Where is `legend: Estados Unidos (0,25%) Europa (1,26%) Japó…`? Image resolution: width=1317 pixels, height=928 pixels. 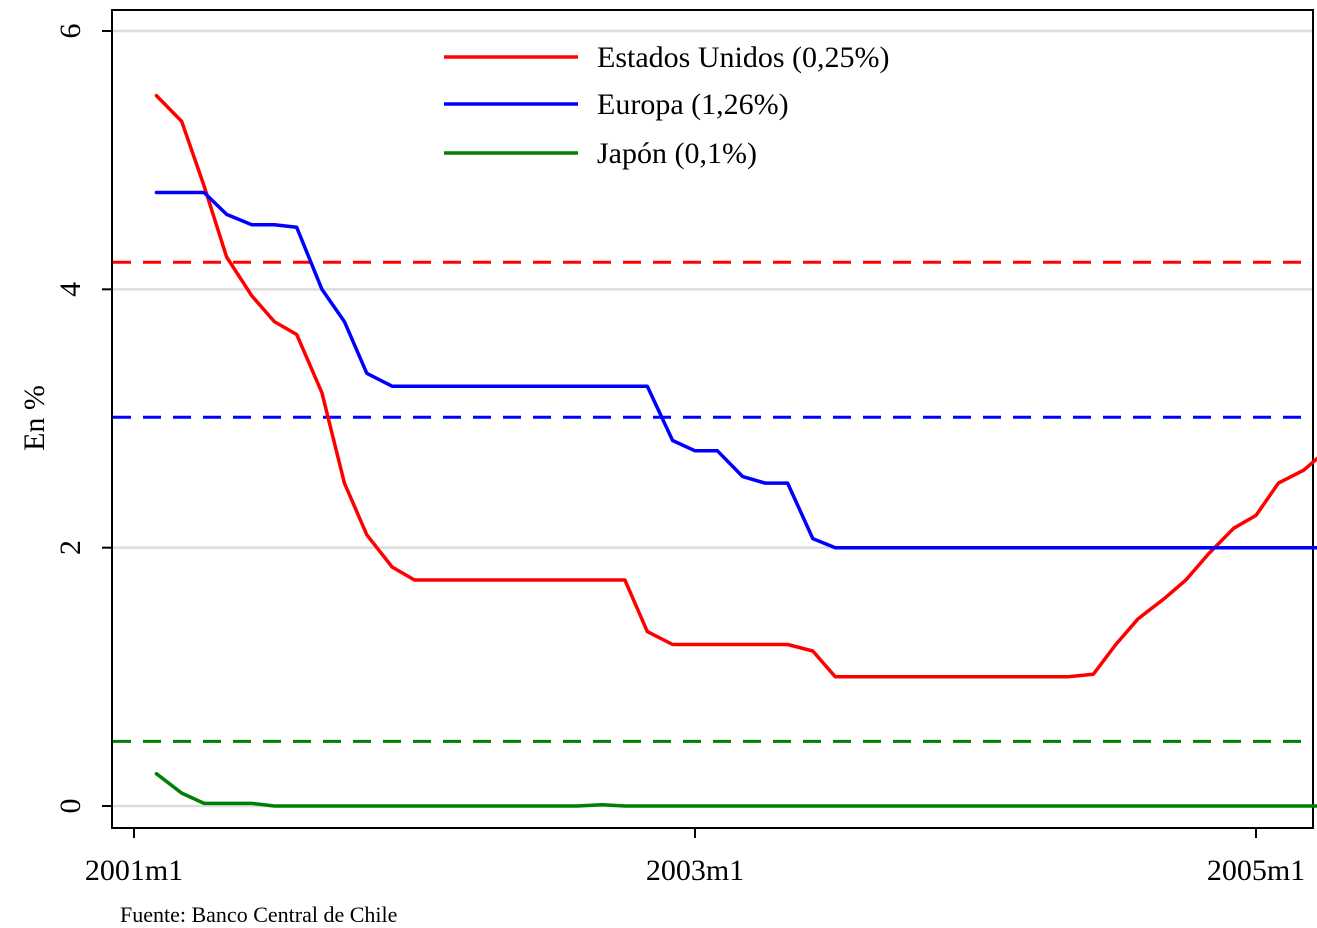 legend: Estados Unidos (0,25%) Europa (1,26%) Japó… is located at coordinates (666, 105).